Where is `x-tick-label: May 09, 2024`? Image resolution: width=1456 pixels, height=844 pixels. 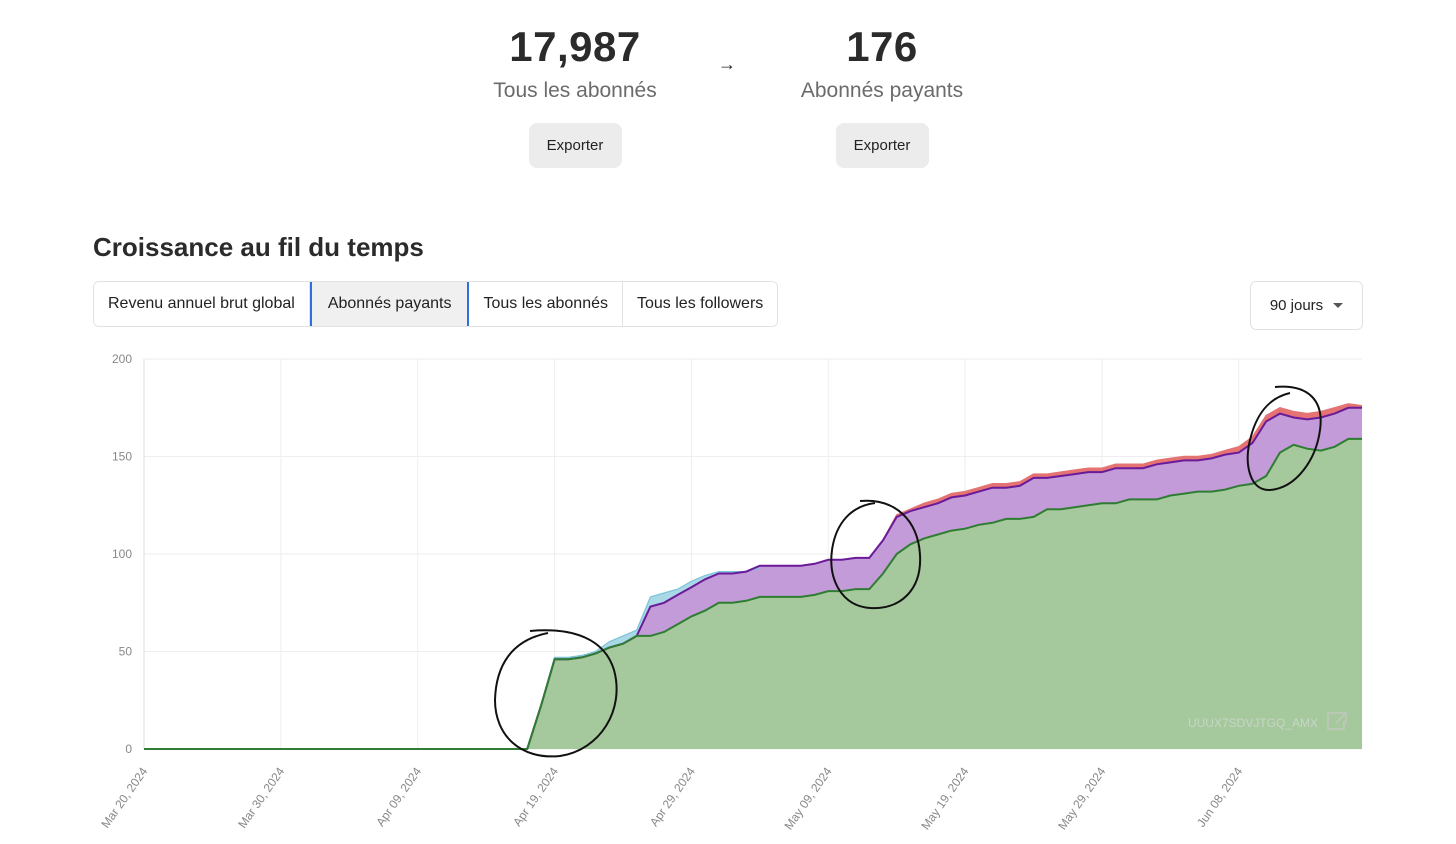 x-tick-label: May 09, 2024 is located at coordinates (808, 798).